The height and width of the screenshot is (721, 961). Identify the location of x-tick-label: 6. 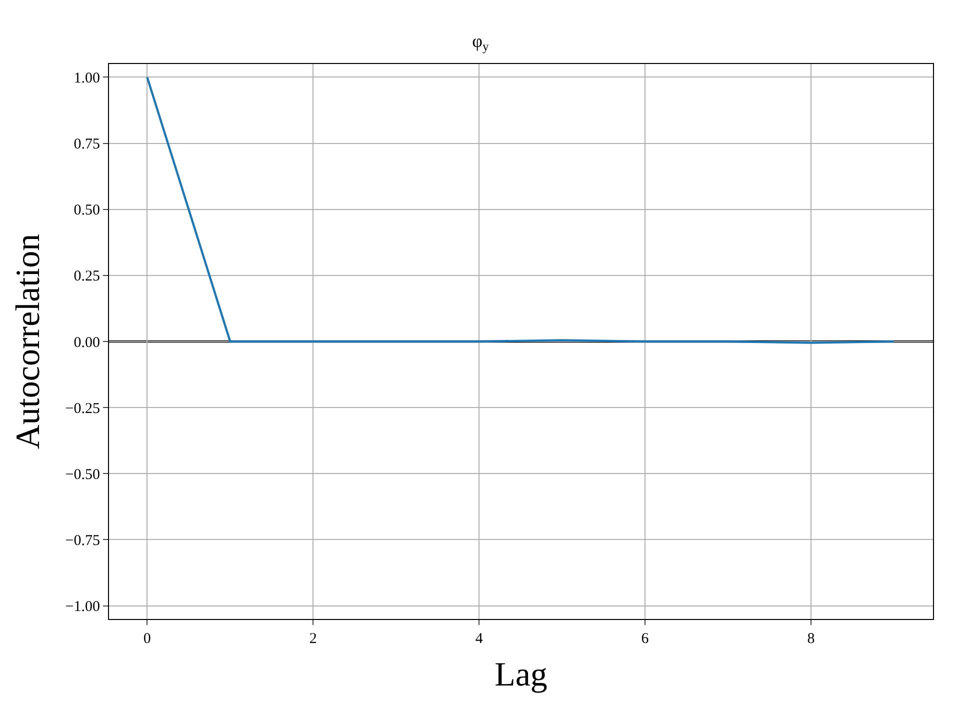
(645, 639).